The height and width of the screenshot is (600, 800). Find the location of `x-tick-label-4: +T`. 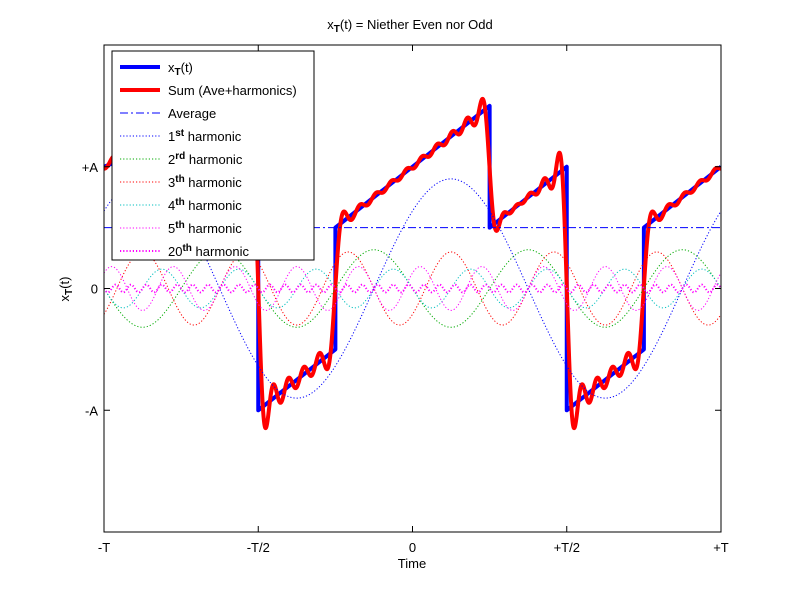

x-tick-label-4: +T is located at coordinates (721, 547).